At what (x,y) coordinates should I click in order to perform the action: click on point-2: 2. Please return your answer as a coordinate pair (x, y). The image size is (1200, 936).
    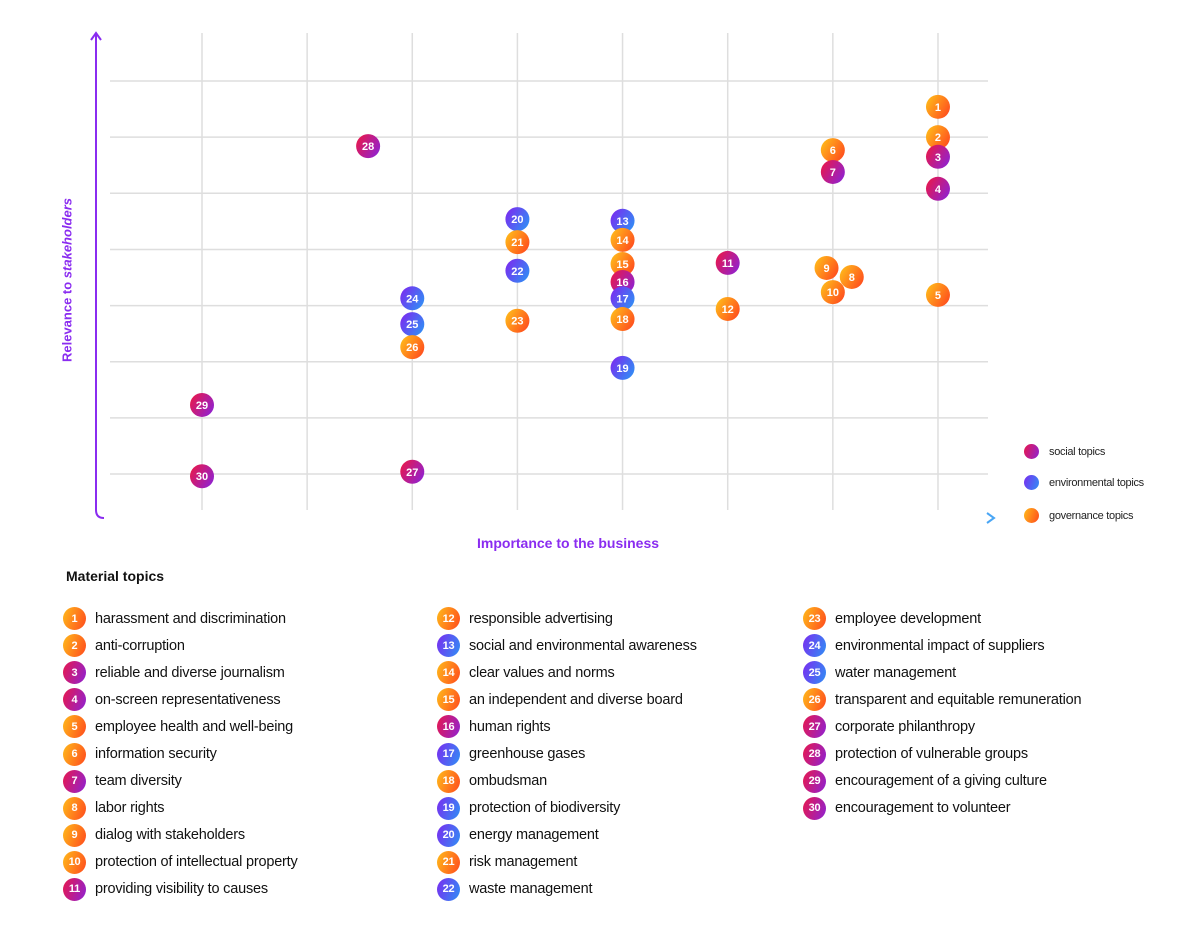
    Looking at the image, I should click on (937, 137).